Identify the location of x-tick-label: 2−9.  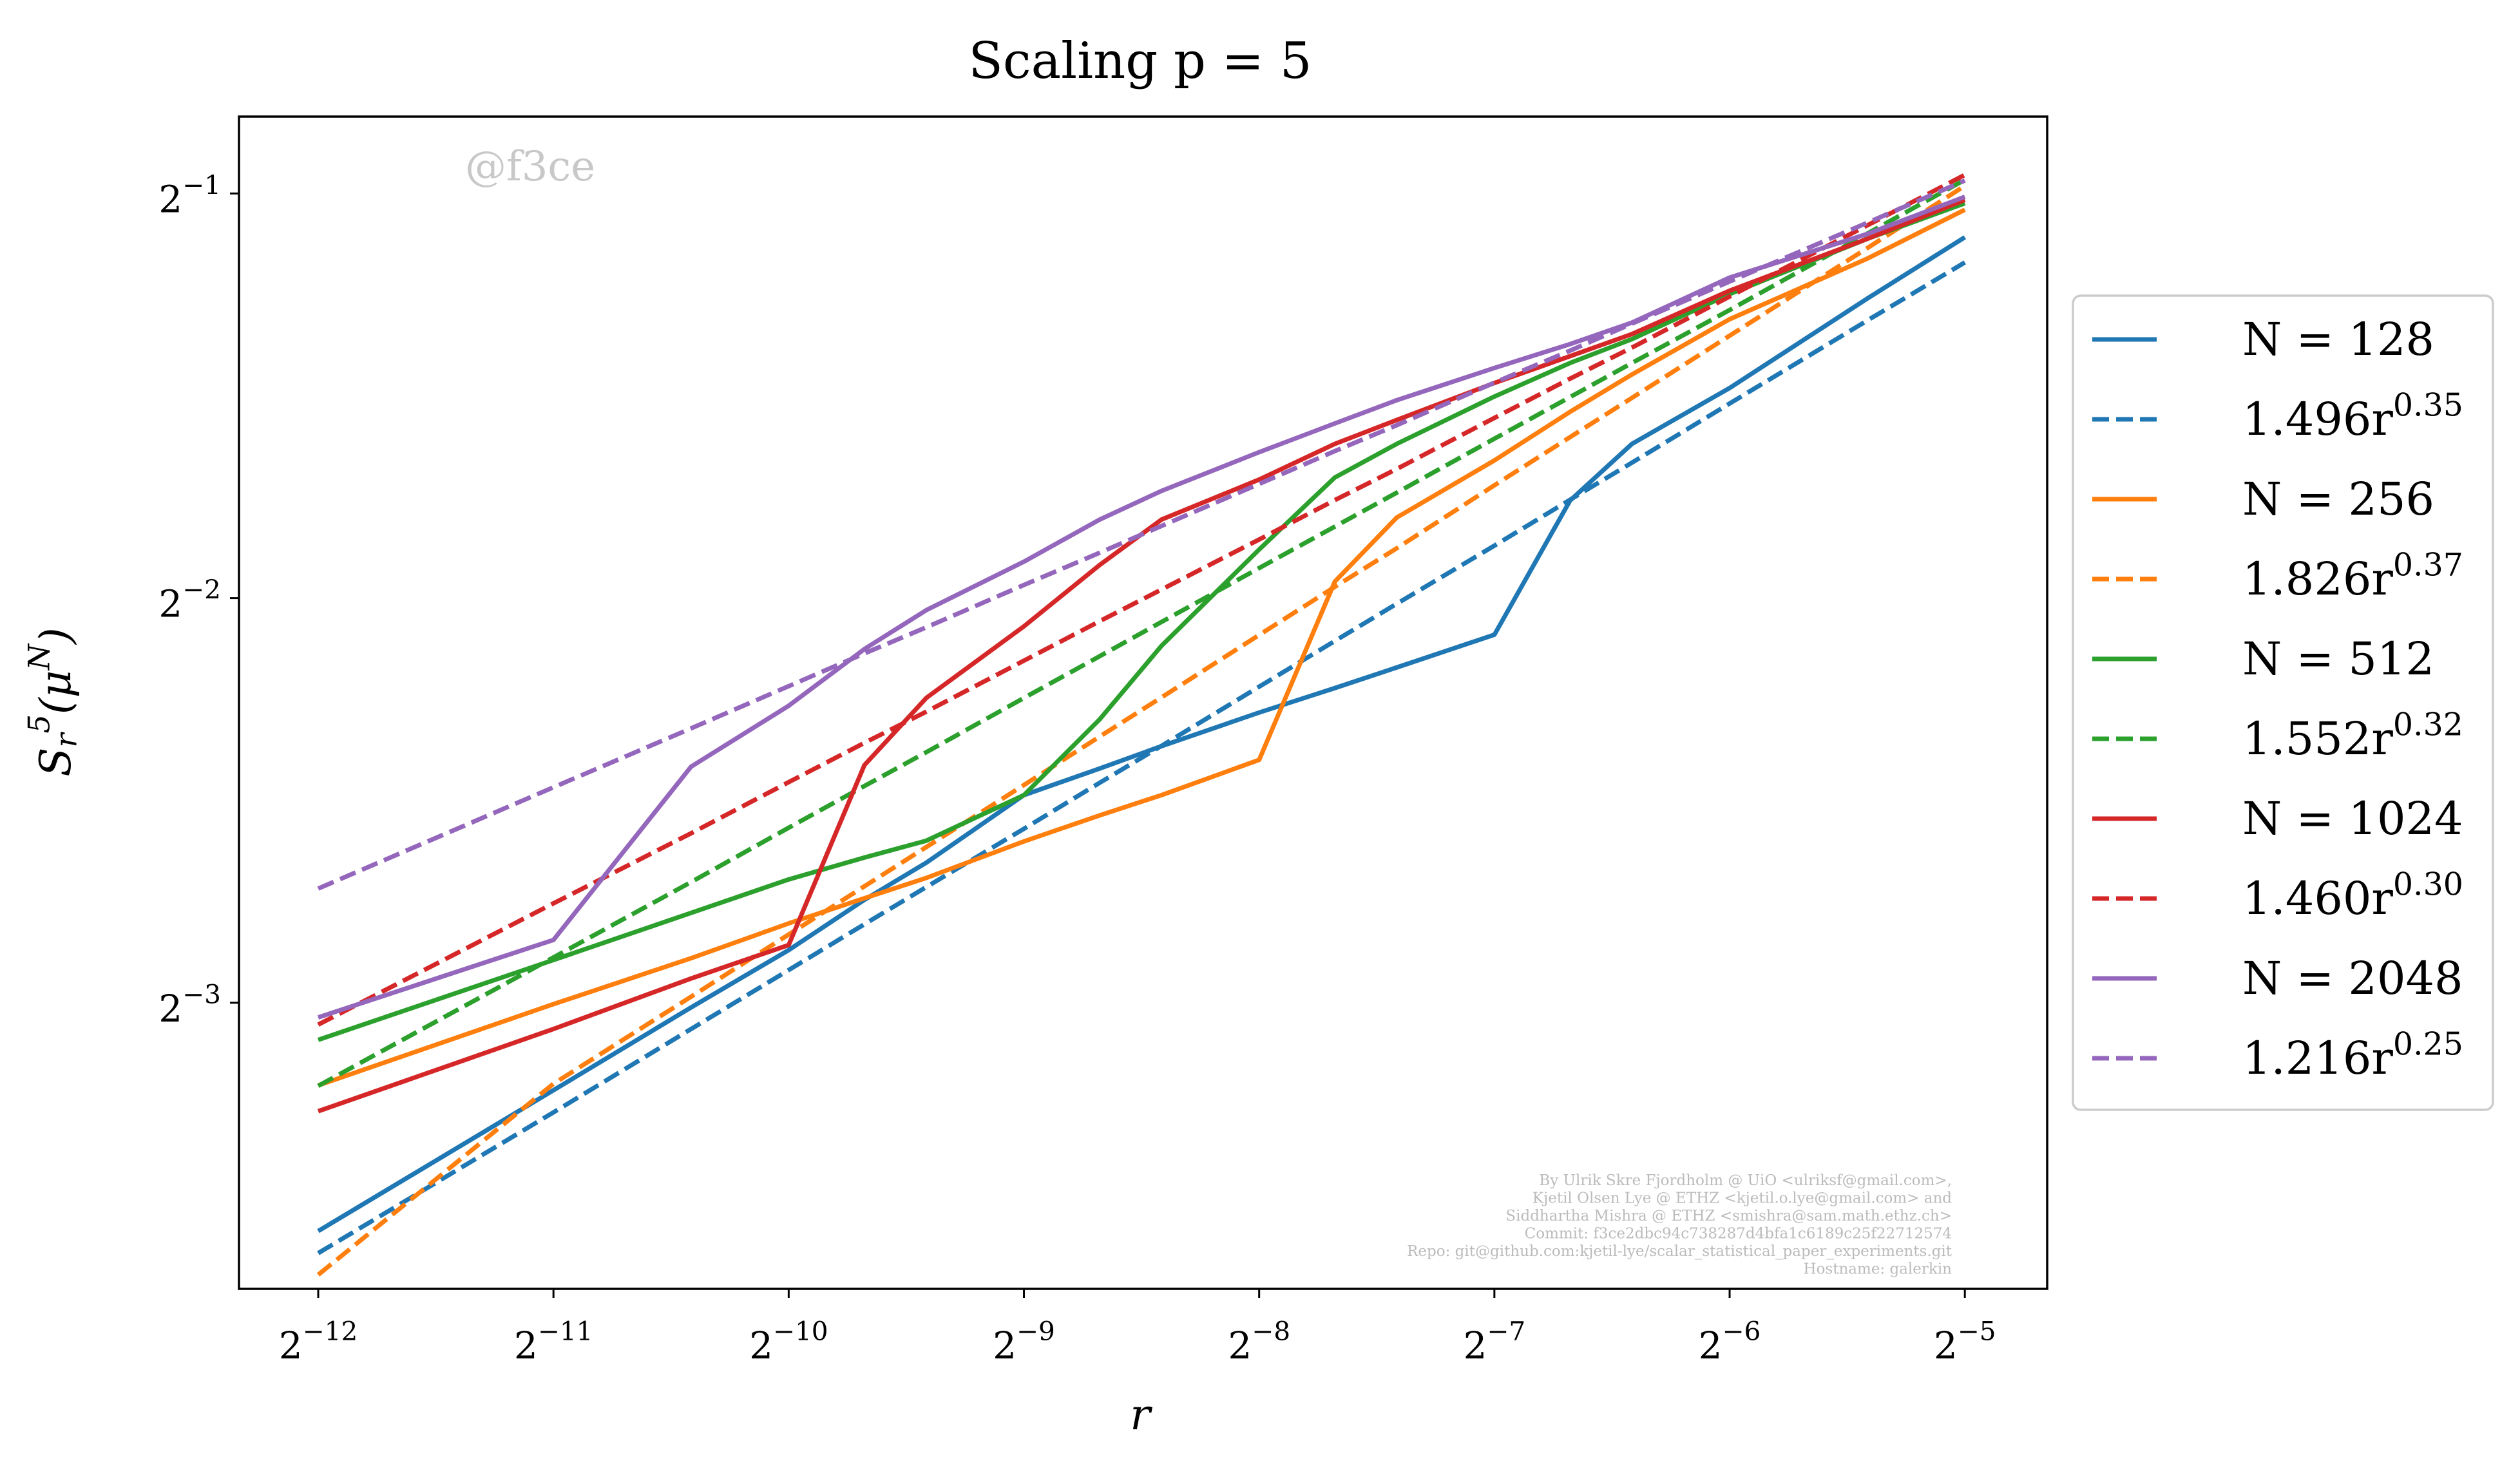
(1024, 1341).